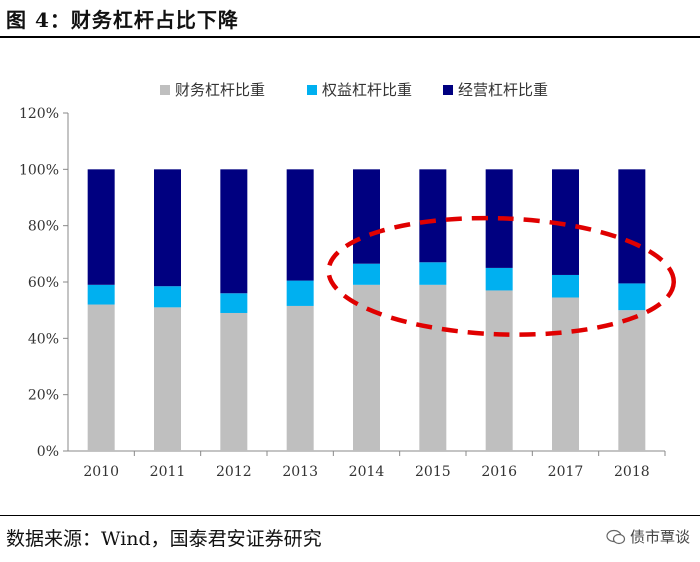 The height and width of the screenshot is (562, 700). Describe the element at coordinates (48, 452) in the screenshot. I see `y-tick-label: 0%` at that location.